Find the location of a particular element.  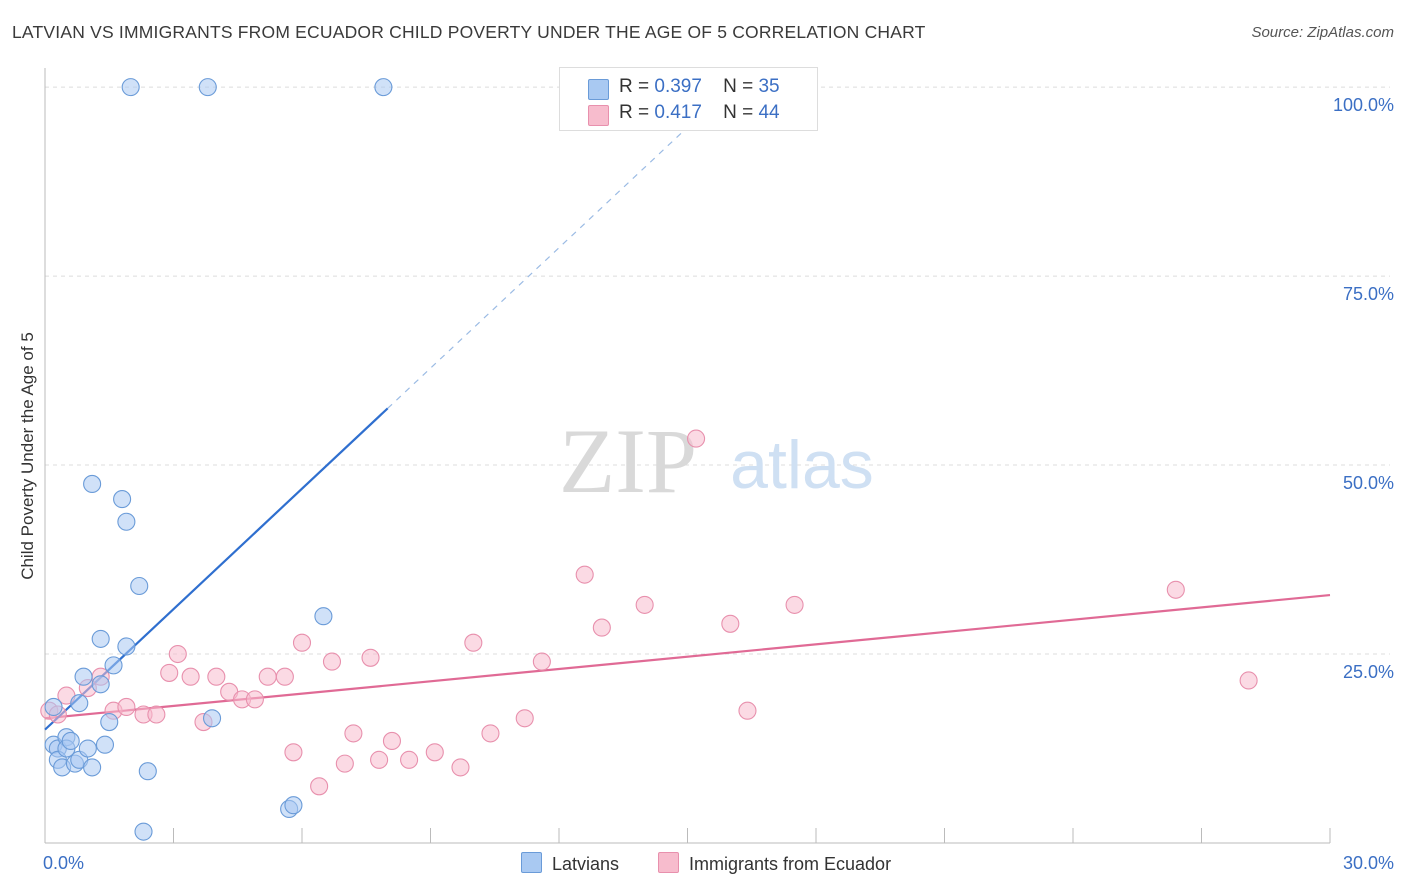

latvians-legend-swatch is located at coordinates (531, 862).